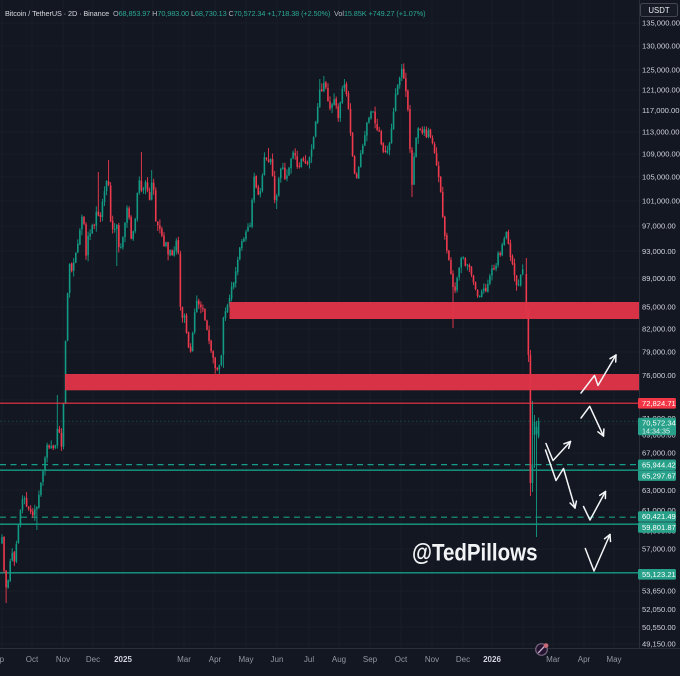 This screenshot has width=680, height=676. I want to click on svg-text: 72,824.71, so click(659, 403).